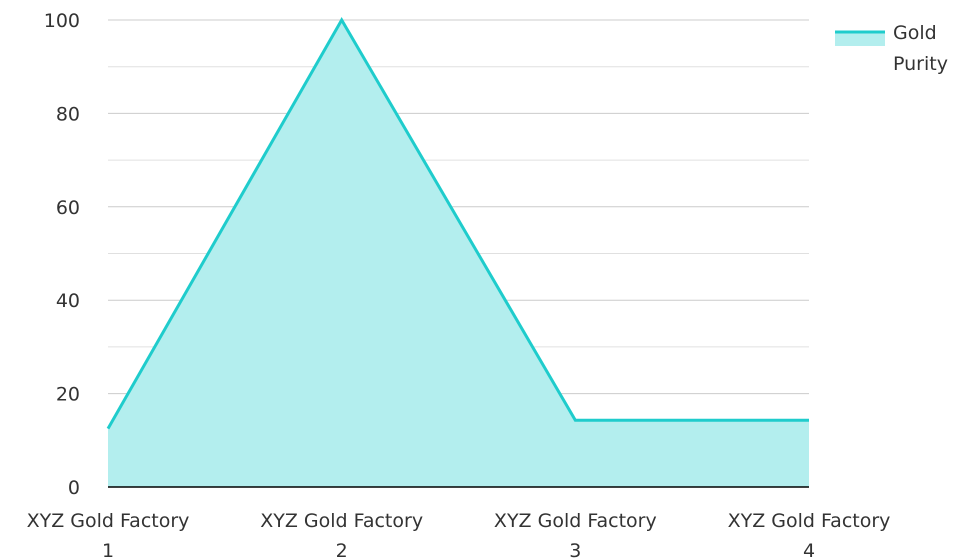 The width and height of the screenshot is (965, 560). What do you see at coordinates (68, 208) in the screenshot?
I see `y-tick-label: 60` at bounding box center [68, 208].